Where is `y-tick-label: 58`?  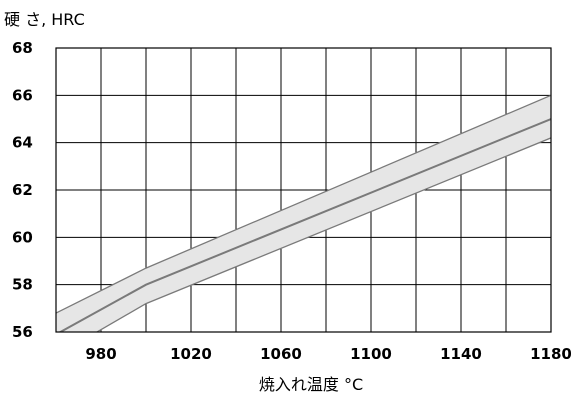 y-tick-label: 58 is located at coordinates (22, 285).